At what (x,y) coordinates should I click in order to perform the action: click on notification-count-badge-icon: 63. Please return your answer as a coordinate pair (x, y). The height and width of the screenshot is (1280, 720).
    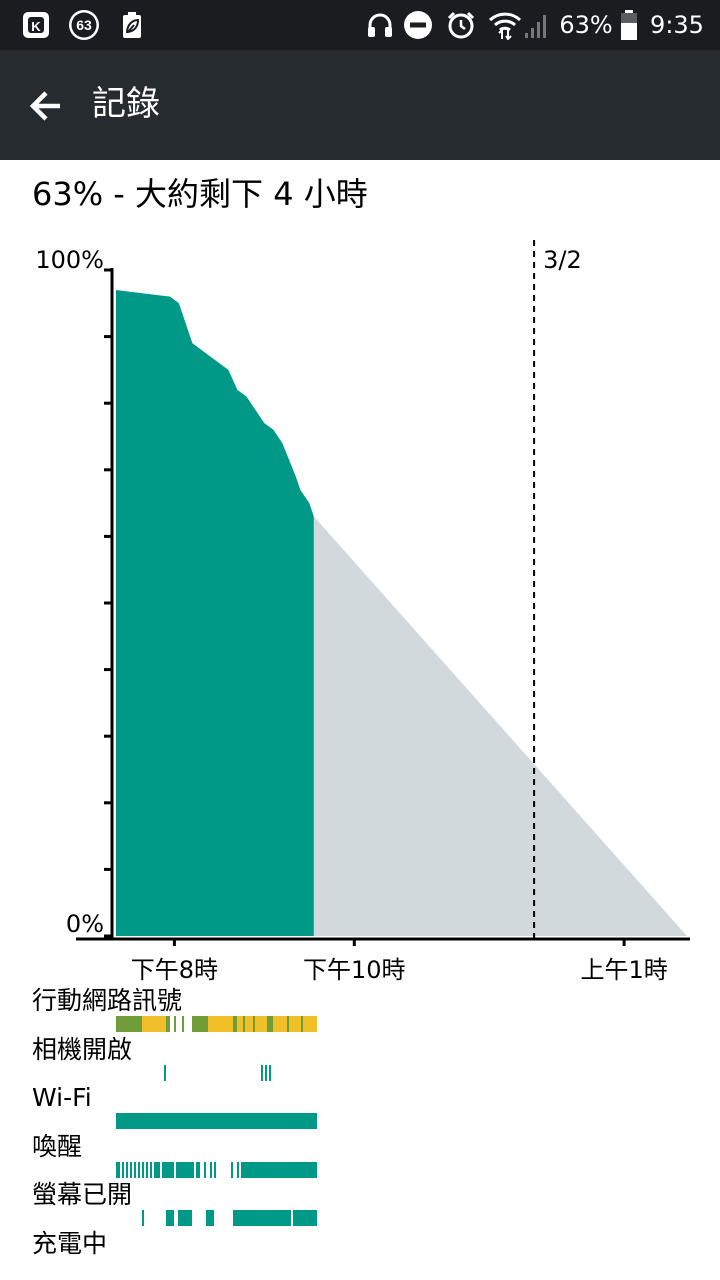
    Looking at the image, I should click on (84, 25).